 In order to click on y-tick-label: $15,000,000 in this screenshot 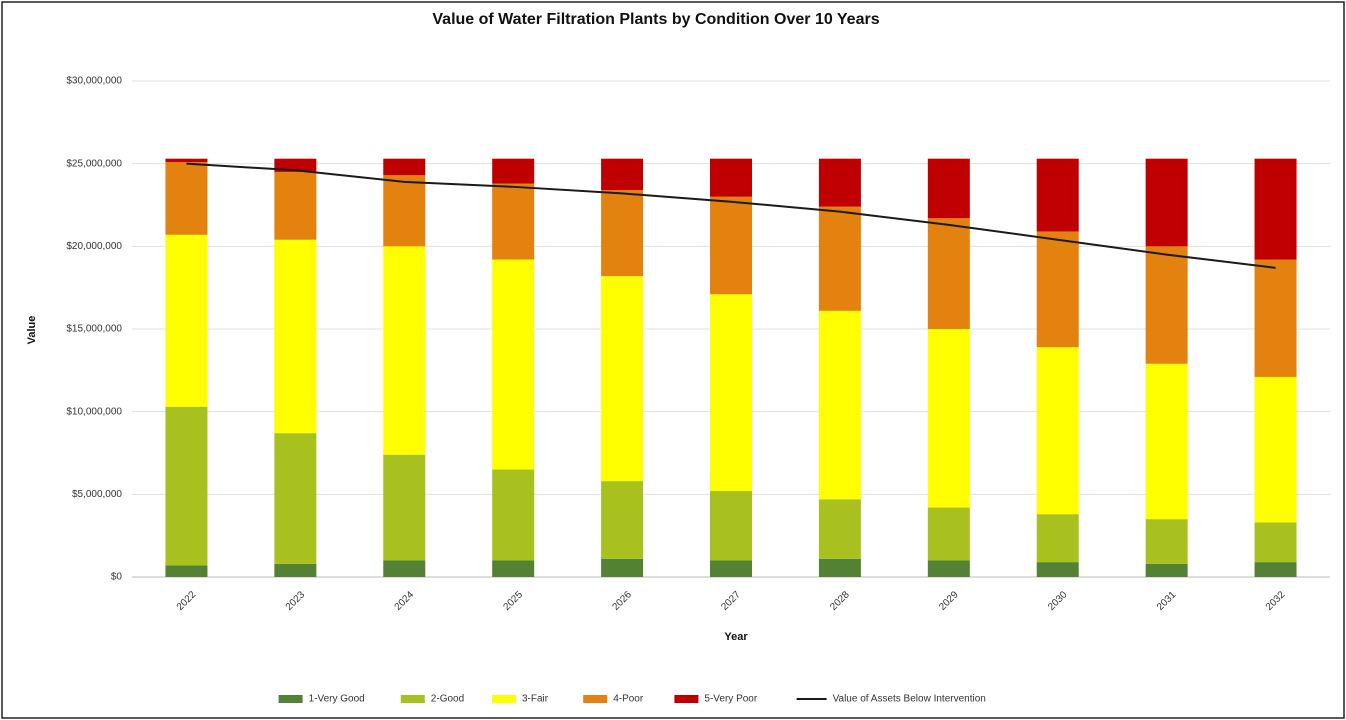, I will do `click(94, 329)`.